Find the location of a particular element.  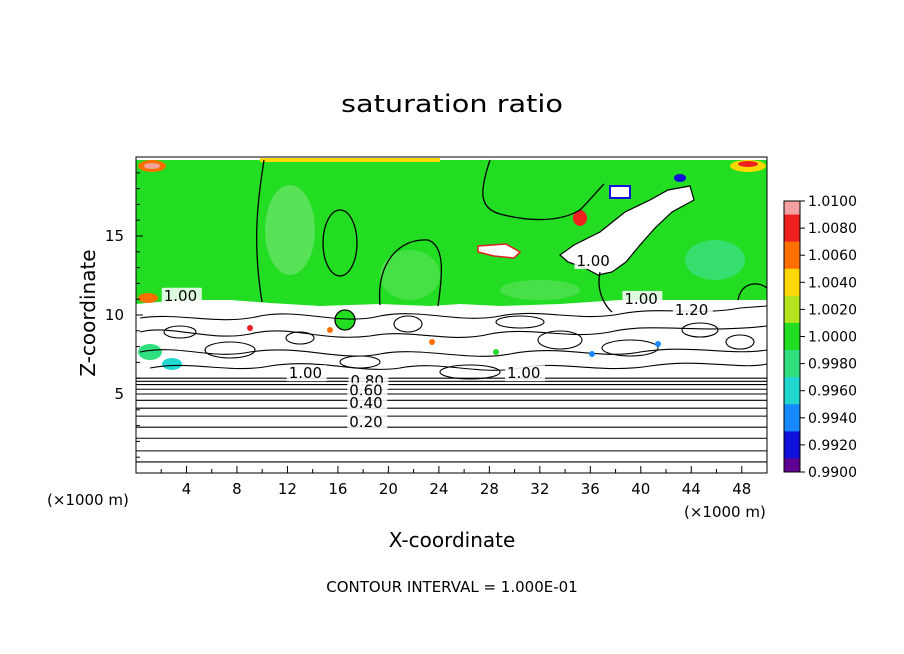

blue-blotch is located at coordinates (680, 178).